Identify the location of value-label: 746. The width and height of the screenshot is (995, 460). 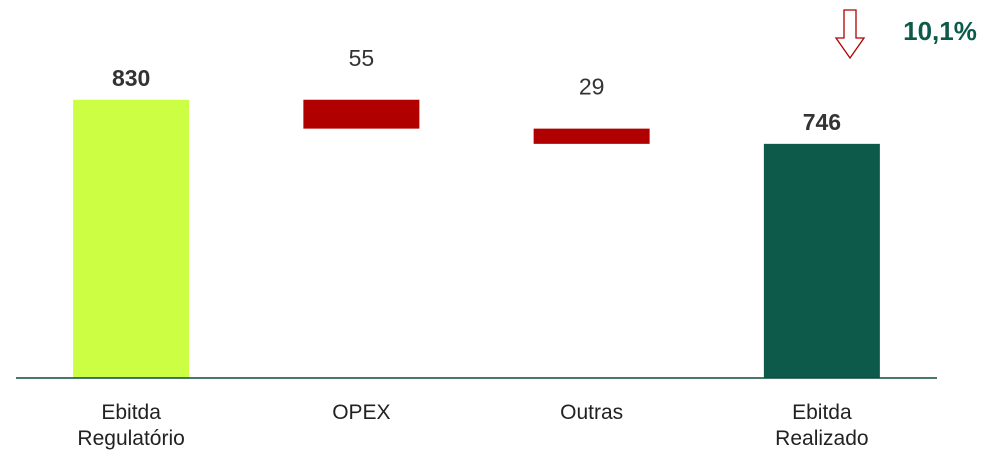
(822, 122).